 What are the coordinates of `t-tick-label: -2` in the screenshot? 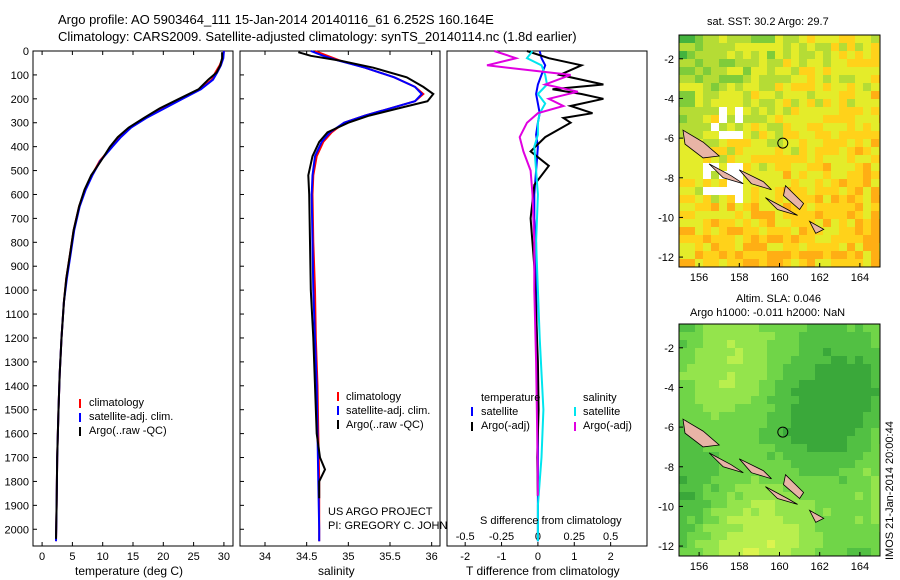 It's located at (465, 557).